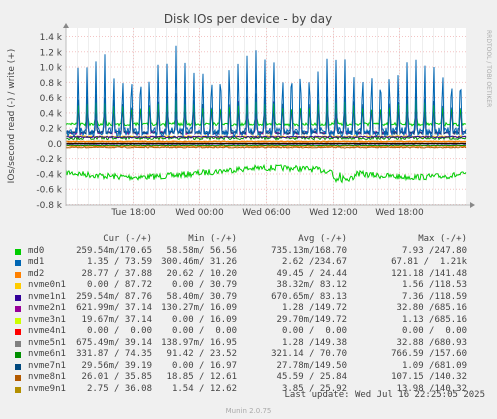 This screenshot has width=497, height=419. I want to click on legend-cur-value: 0.00 / 87.72, so click(119, 285).